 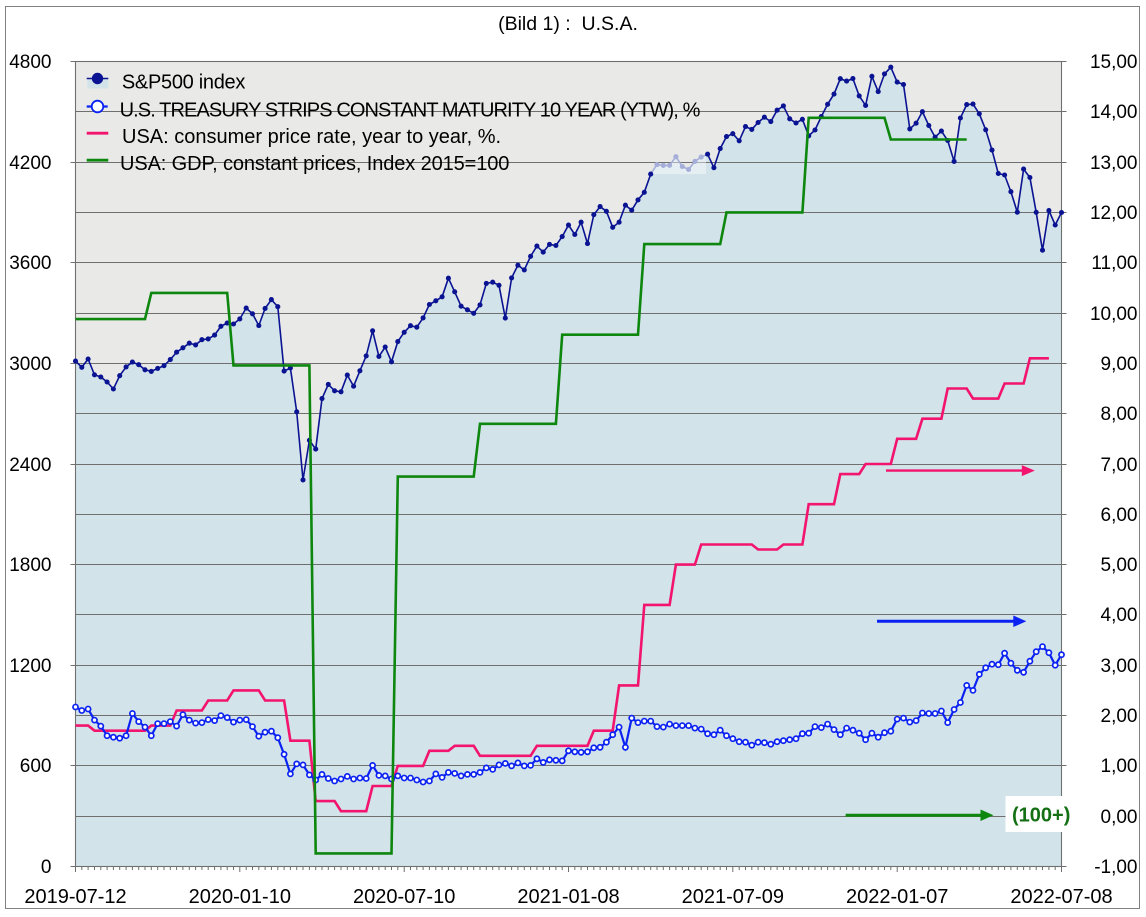 What do you see at coordinates (897, 897) in the screenshot?
I see `svg-text: 2022-01-07` at bounding box center [897, 897].